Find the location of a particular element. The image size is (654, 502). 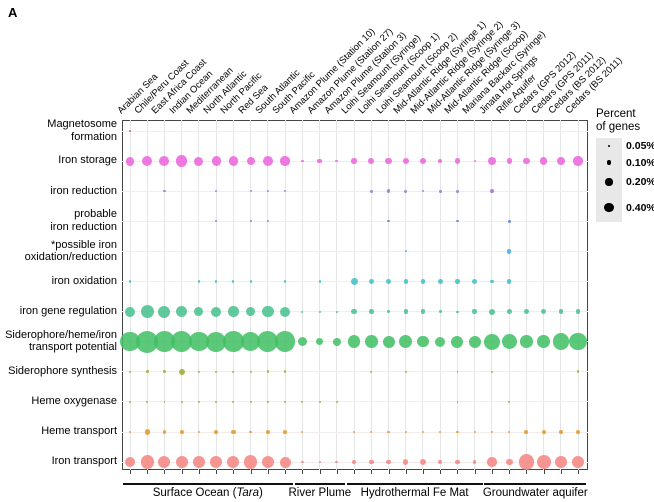

legend-key-swatch is located at coordinates (609, 207).